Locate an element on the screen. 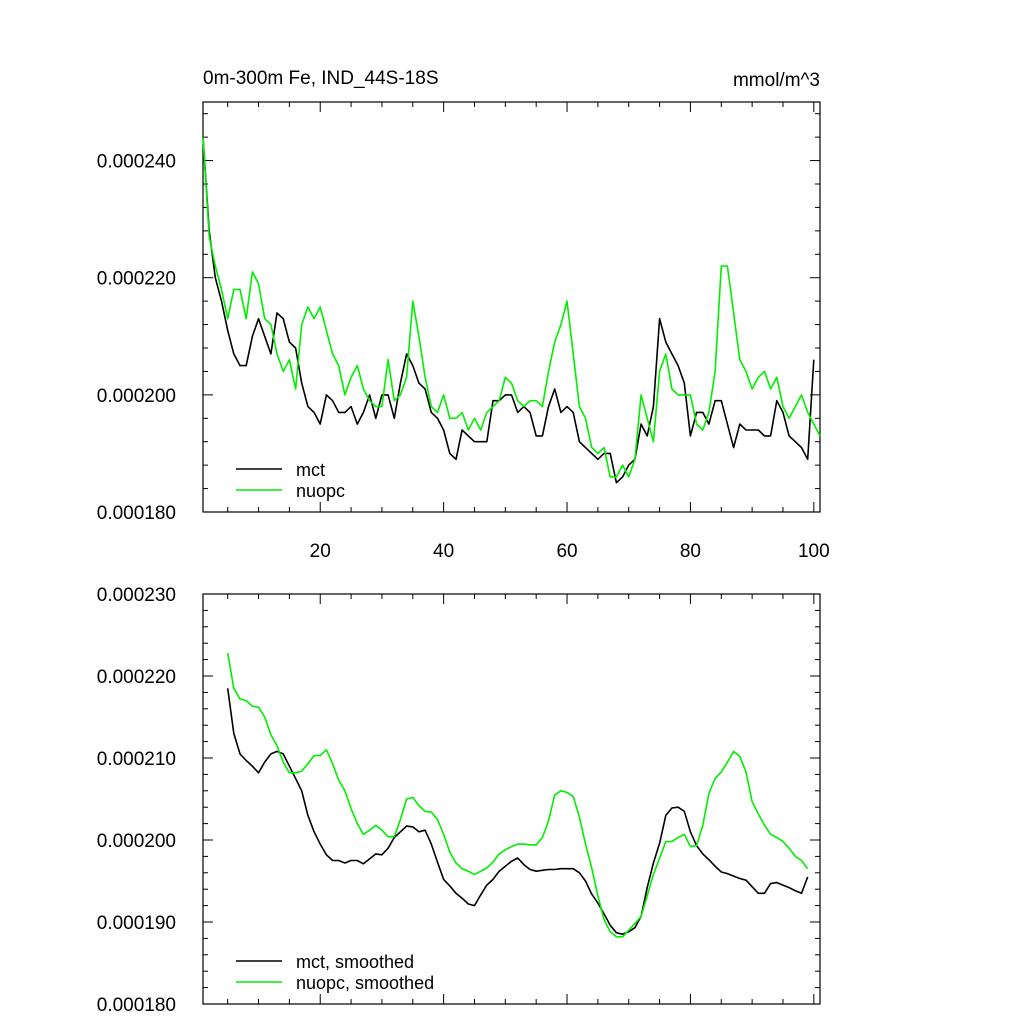 Image resolution: width=1024 pixels, height=1024 pixels. x-tick-label: 60 is located at coordinates (566, 551).